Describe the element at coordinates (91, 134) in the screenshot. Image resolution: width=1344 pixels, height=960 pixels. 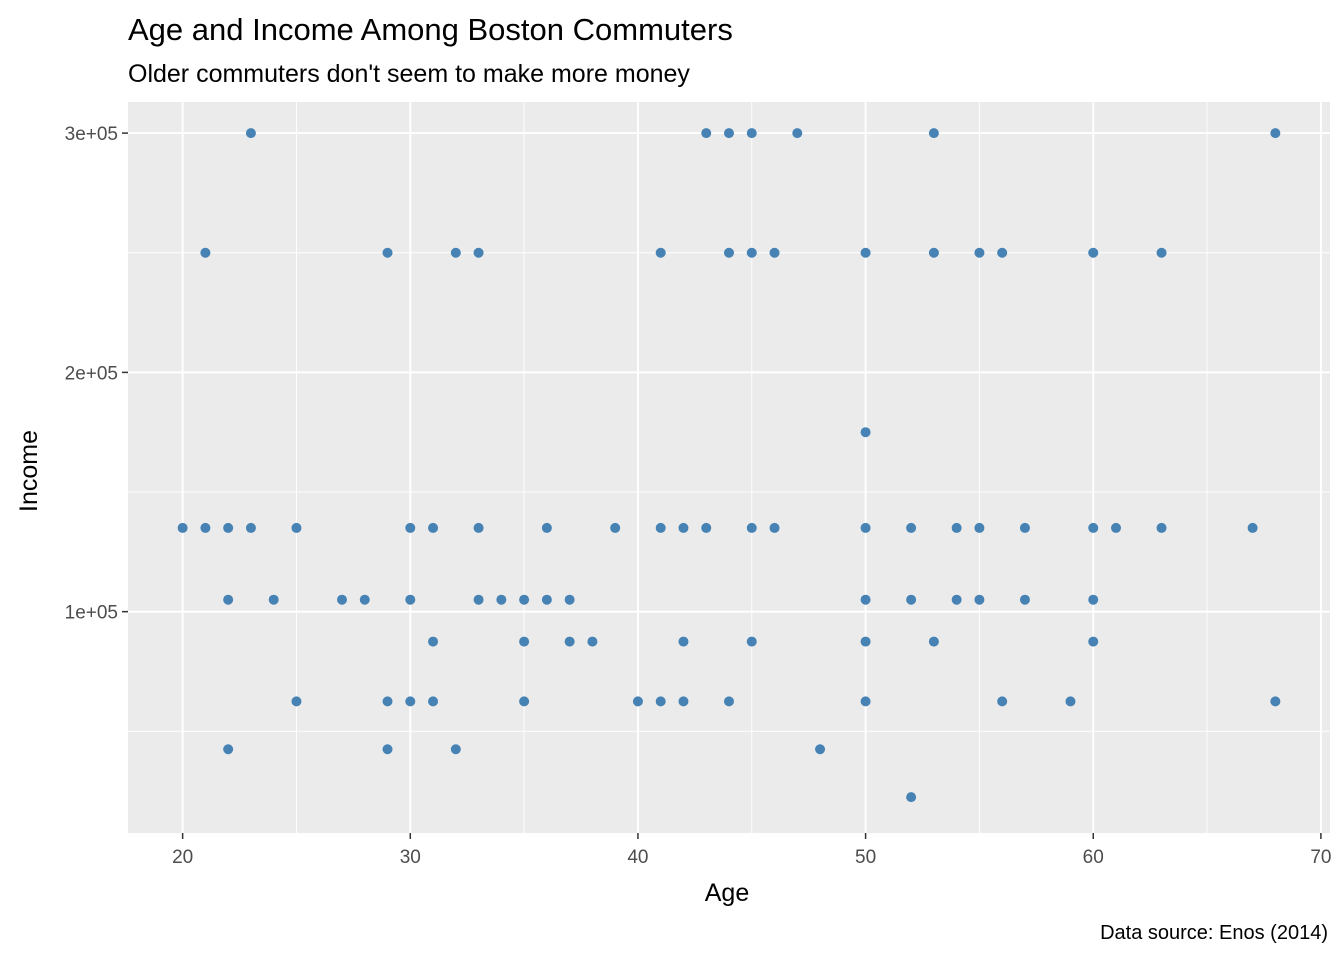
I see `y-tick-label: 3e+05` at that location.